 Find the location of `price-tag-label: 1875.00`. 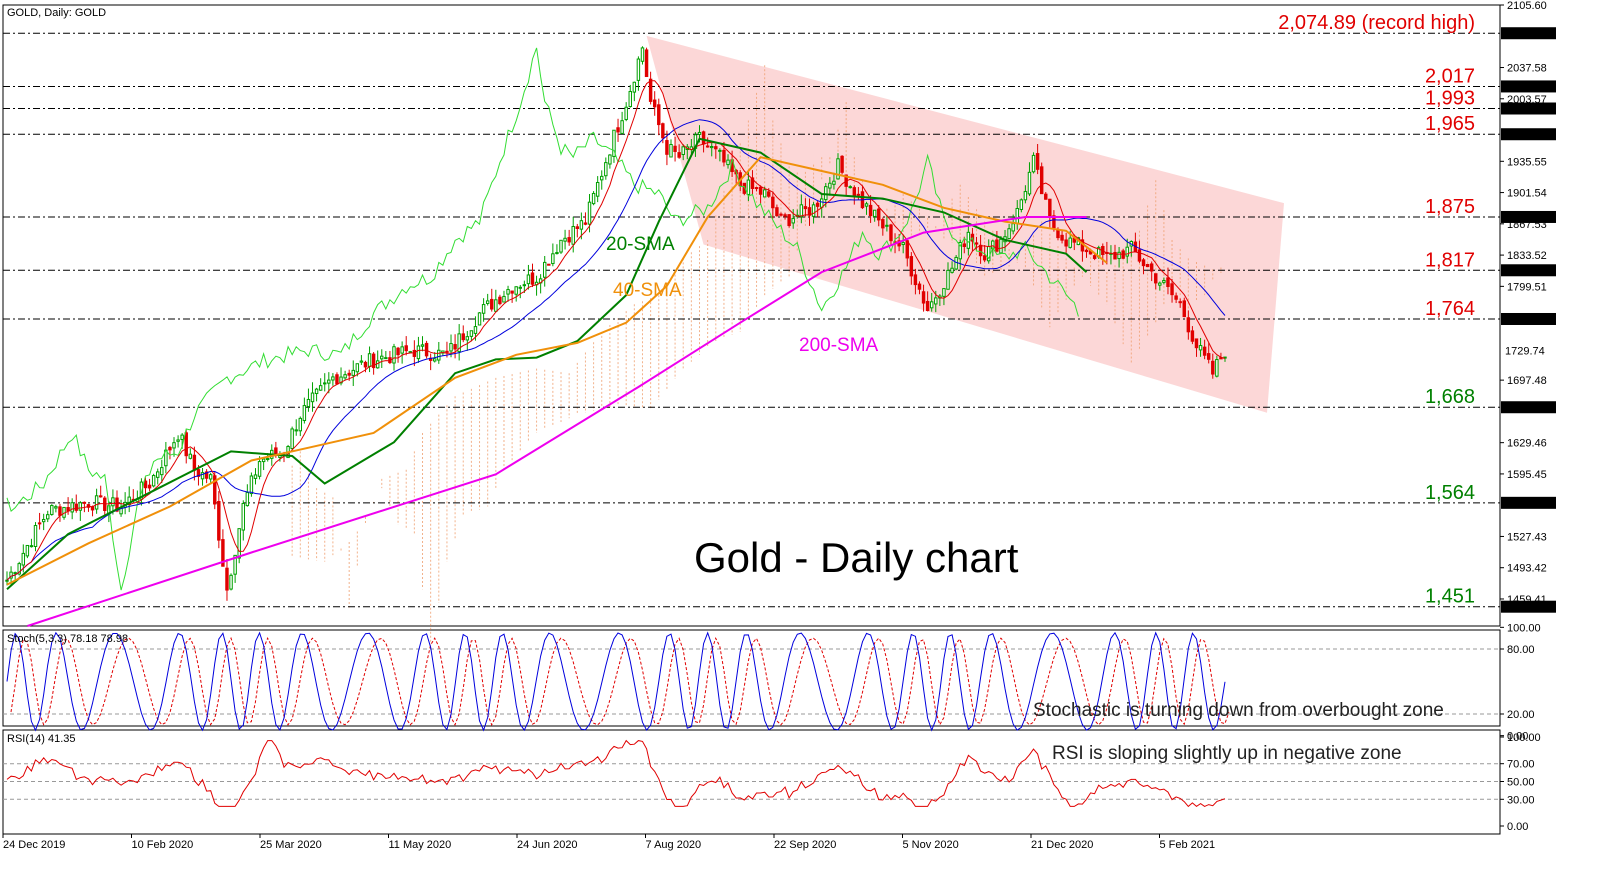

price-tag-label: 1875.00 is located at coordinates (1525, 218).